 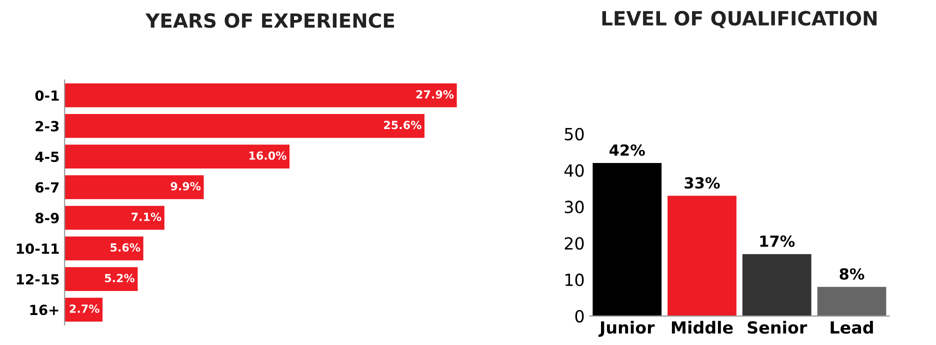 I want to click on data-label: 5.2%, so click(x=119, y=278).